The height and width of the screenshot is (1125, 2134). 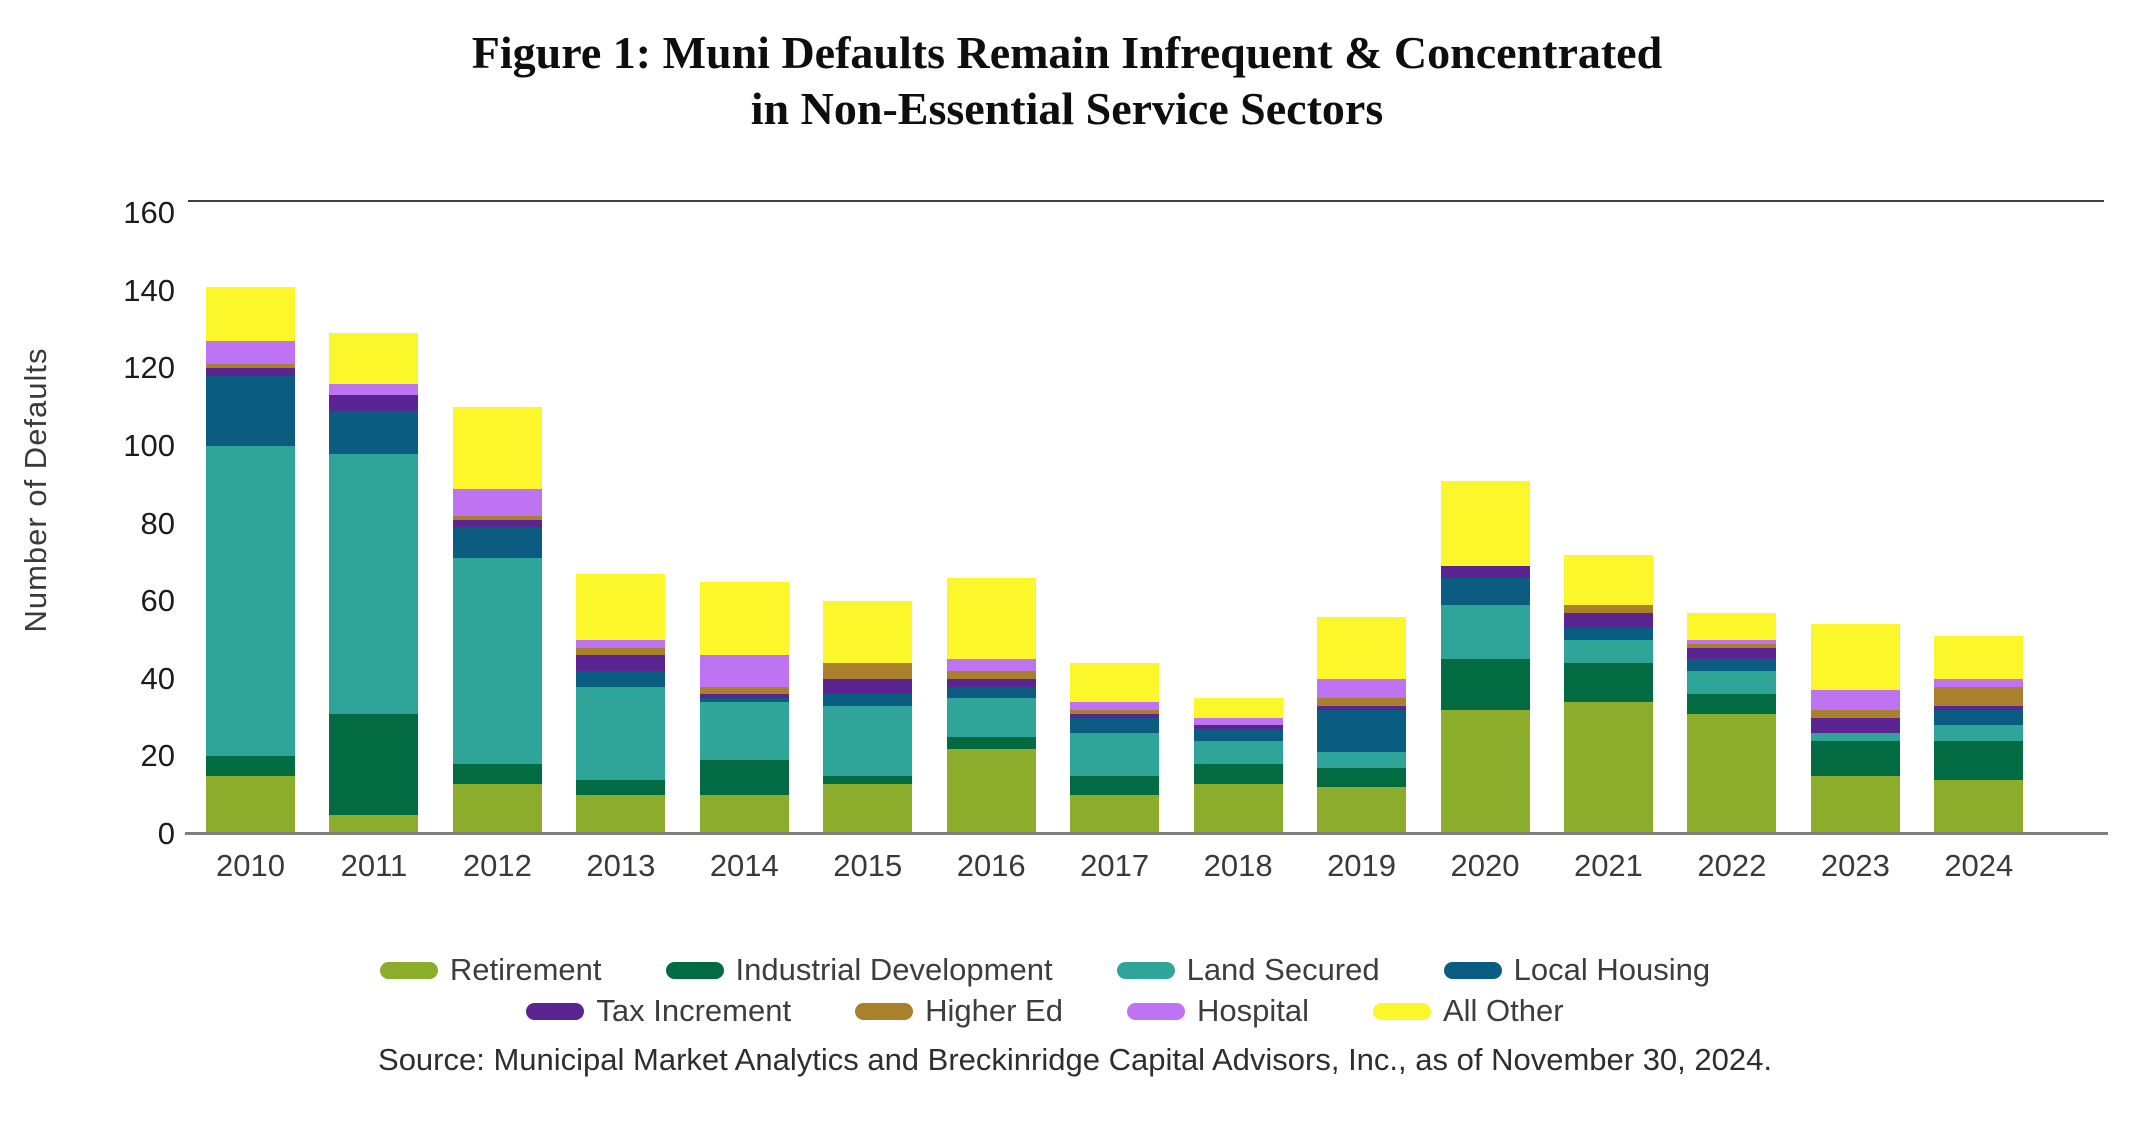 What do you see at coordinates (744, 865) in the screenshot?
I see `x-tick-label: 2014` at bounding box center [744, 865].